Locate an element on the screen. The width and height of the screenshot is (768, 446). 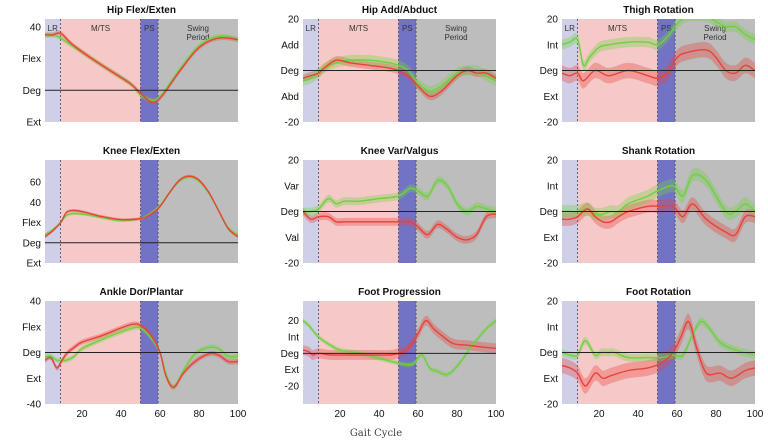
panel-title: Hip Add/Abduct is located at coordinates (400, 10).